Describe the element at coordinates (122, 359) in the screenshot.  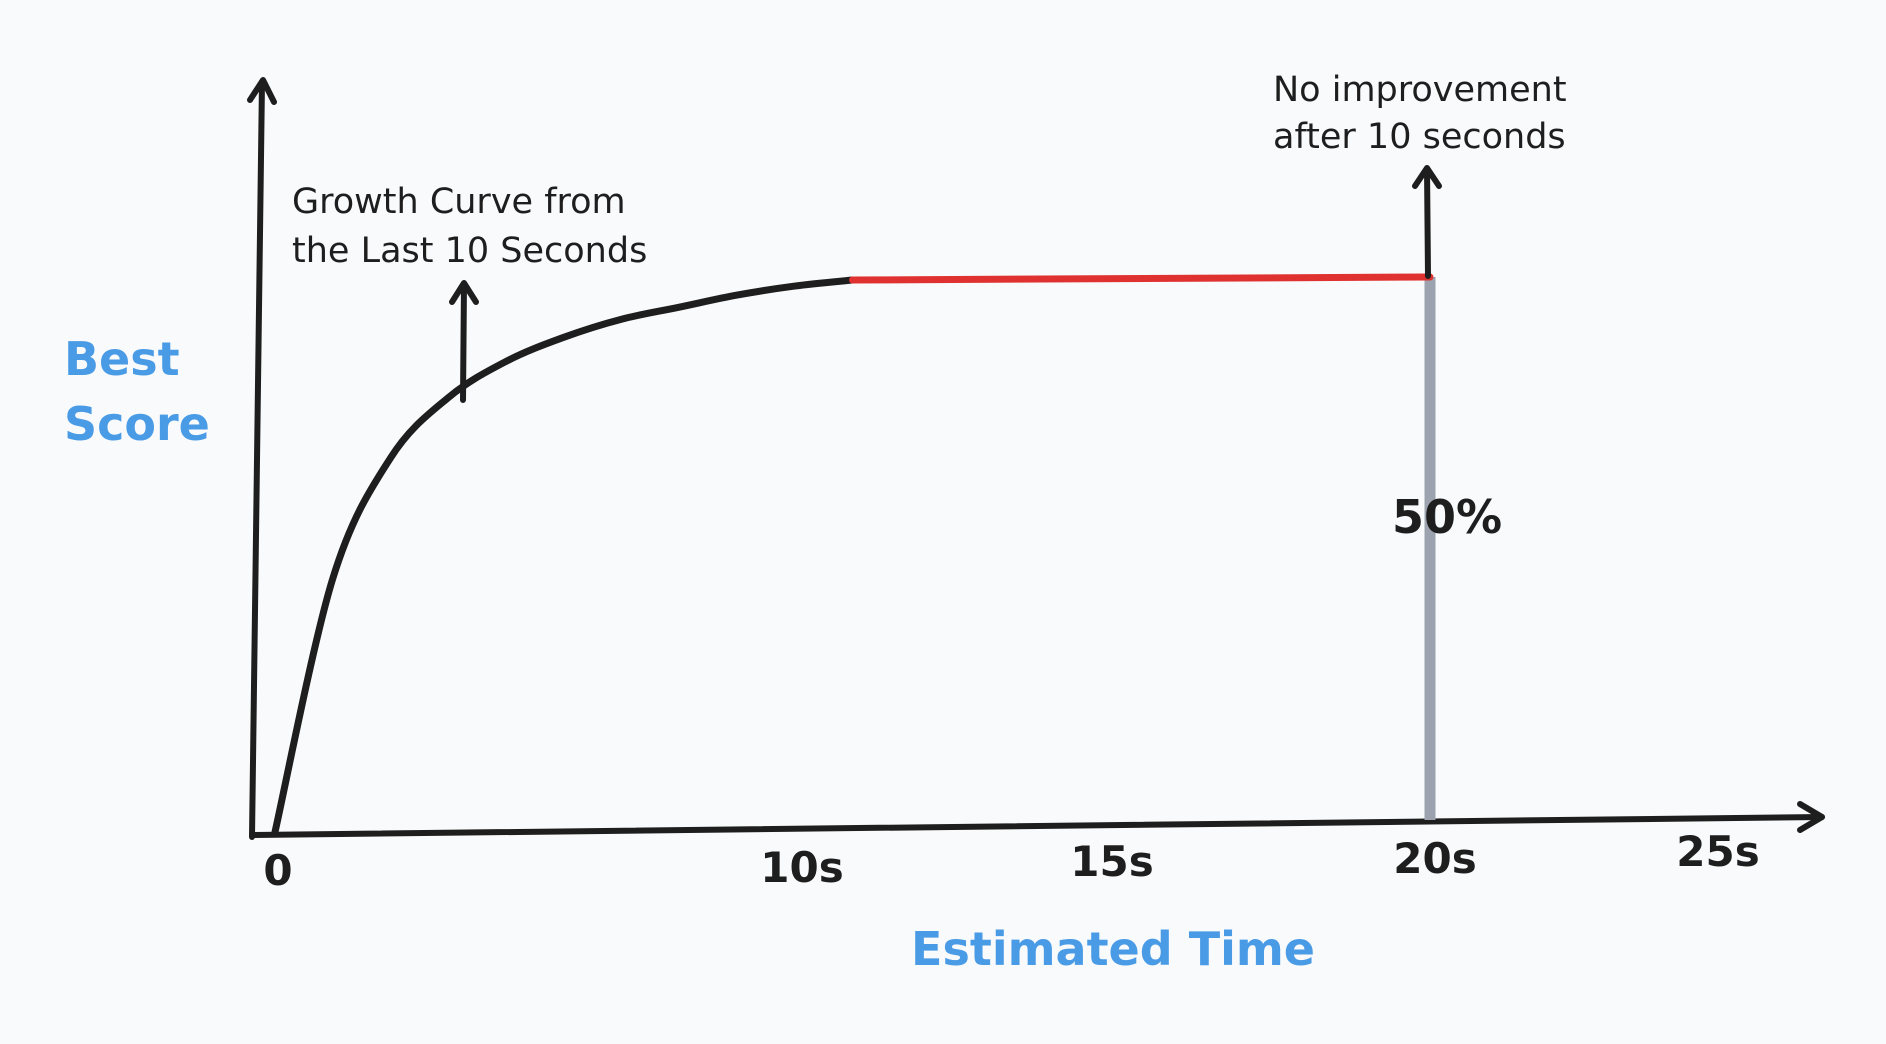
I see `y-axis-label-line-1: Best` at that location.